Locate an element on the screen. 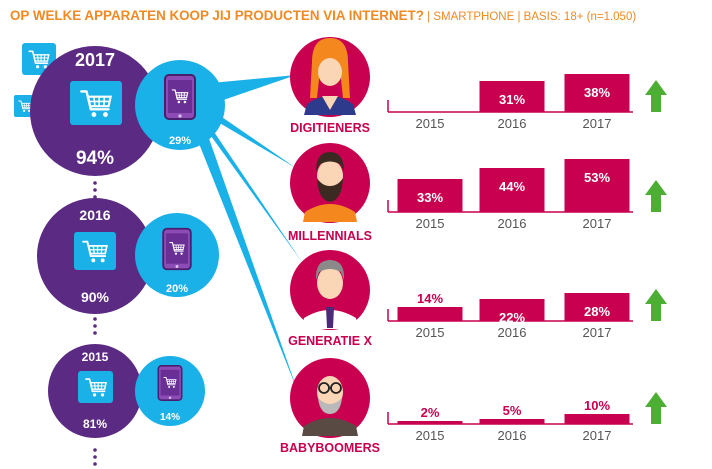  bar-digitieners-2017 is located at coordinates (597, 93).